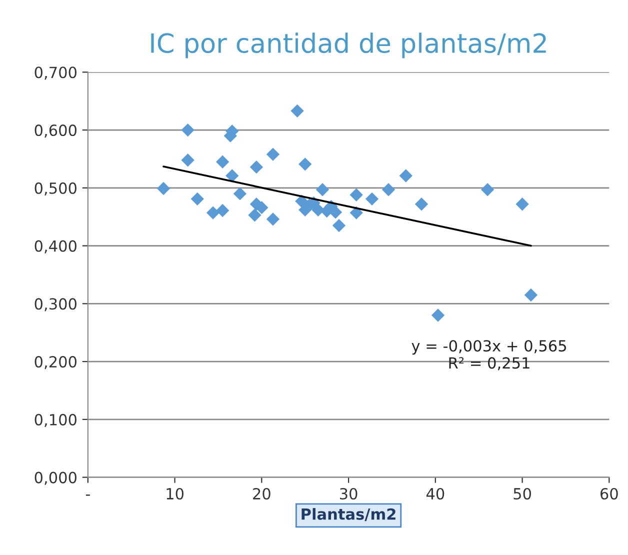  Describe the element at coordinates (88, 495) in the screenshot. I see `x-tick-label: -` at that location.